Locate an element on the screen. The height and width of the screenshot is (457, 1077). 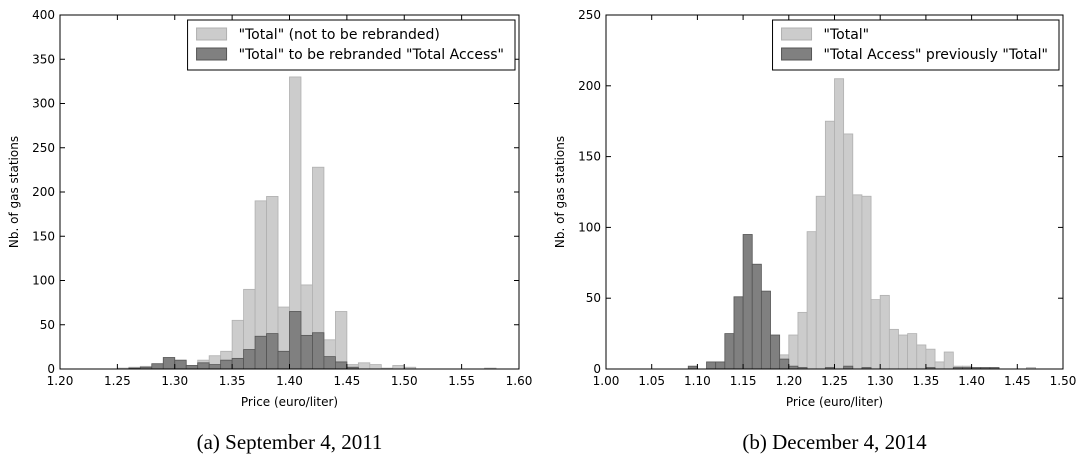
legend-label: "Total" to be rebranded "Total Access" is located at coordinates (371, 55).